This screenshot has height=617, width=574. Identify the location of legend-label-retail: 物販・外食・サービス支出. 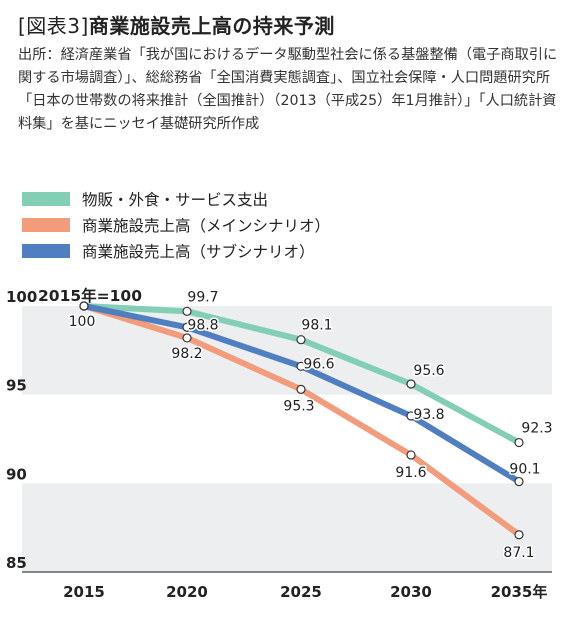
(175, 200).